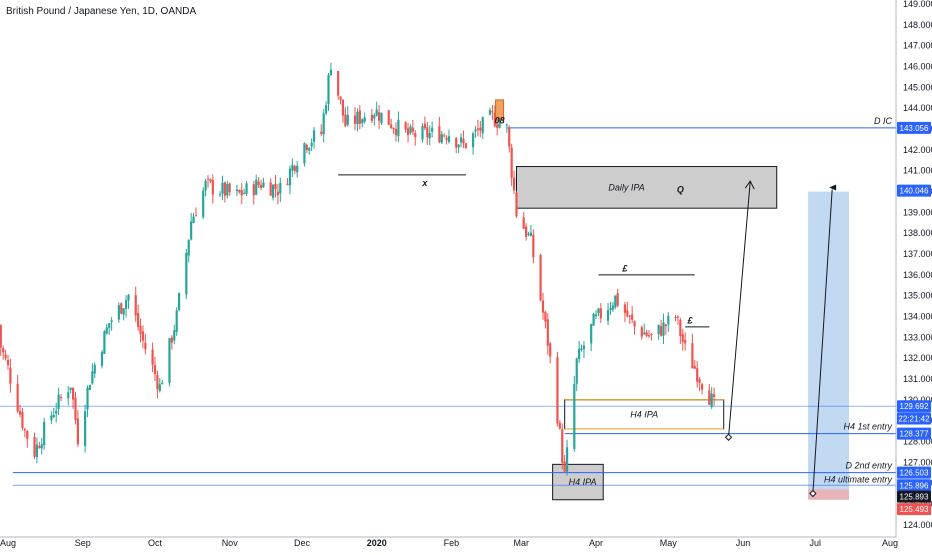  Describe the element at coordinates (302, 543) in the screenshot. I see `x-tick-label: Dec` at that location.